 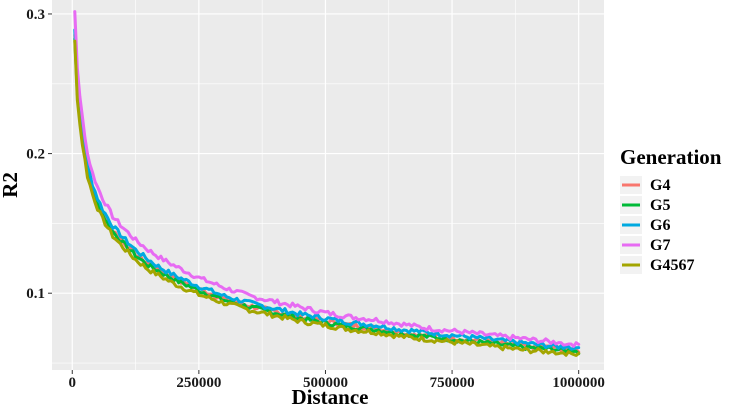 I want to click on y-axis: 0.1 0.2 0.3, so click(x=39, y=154).